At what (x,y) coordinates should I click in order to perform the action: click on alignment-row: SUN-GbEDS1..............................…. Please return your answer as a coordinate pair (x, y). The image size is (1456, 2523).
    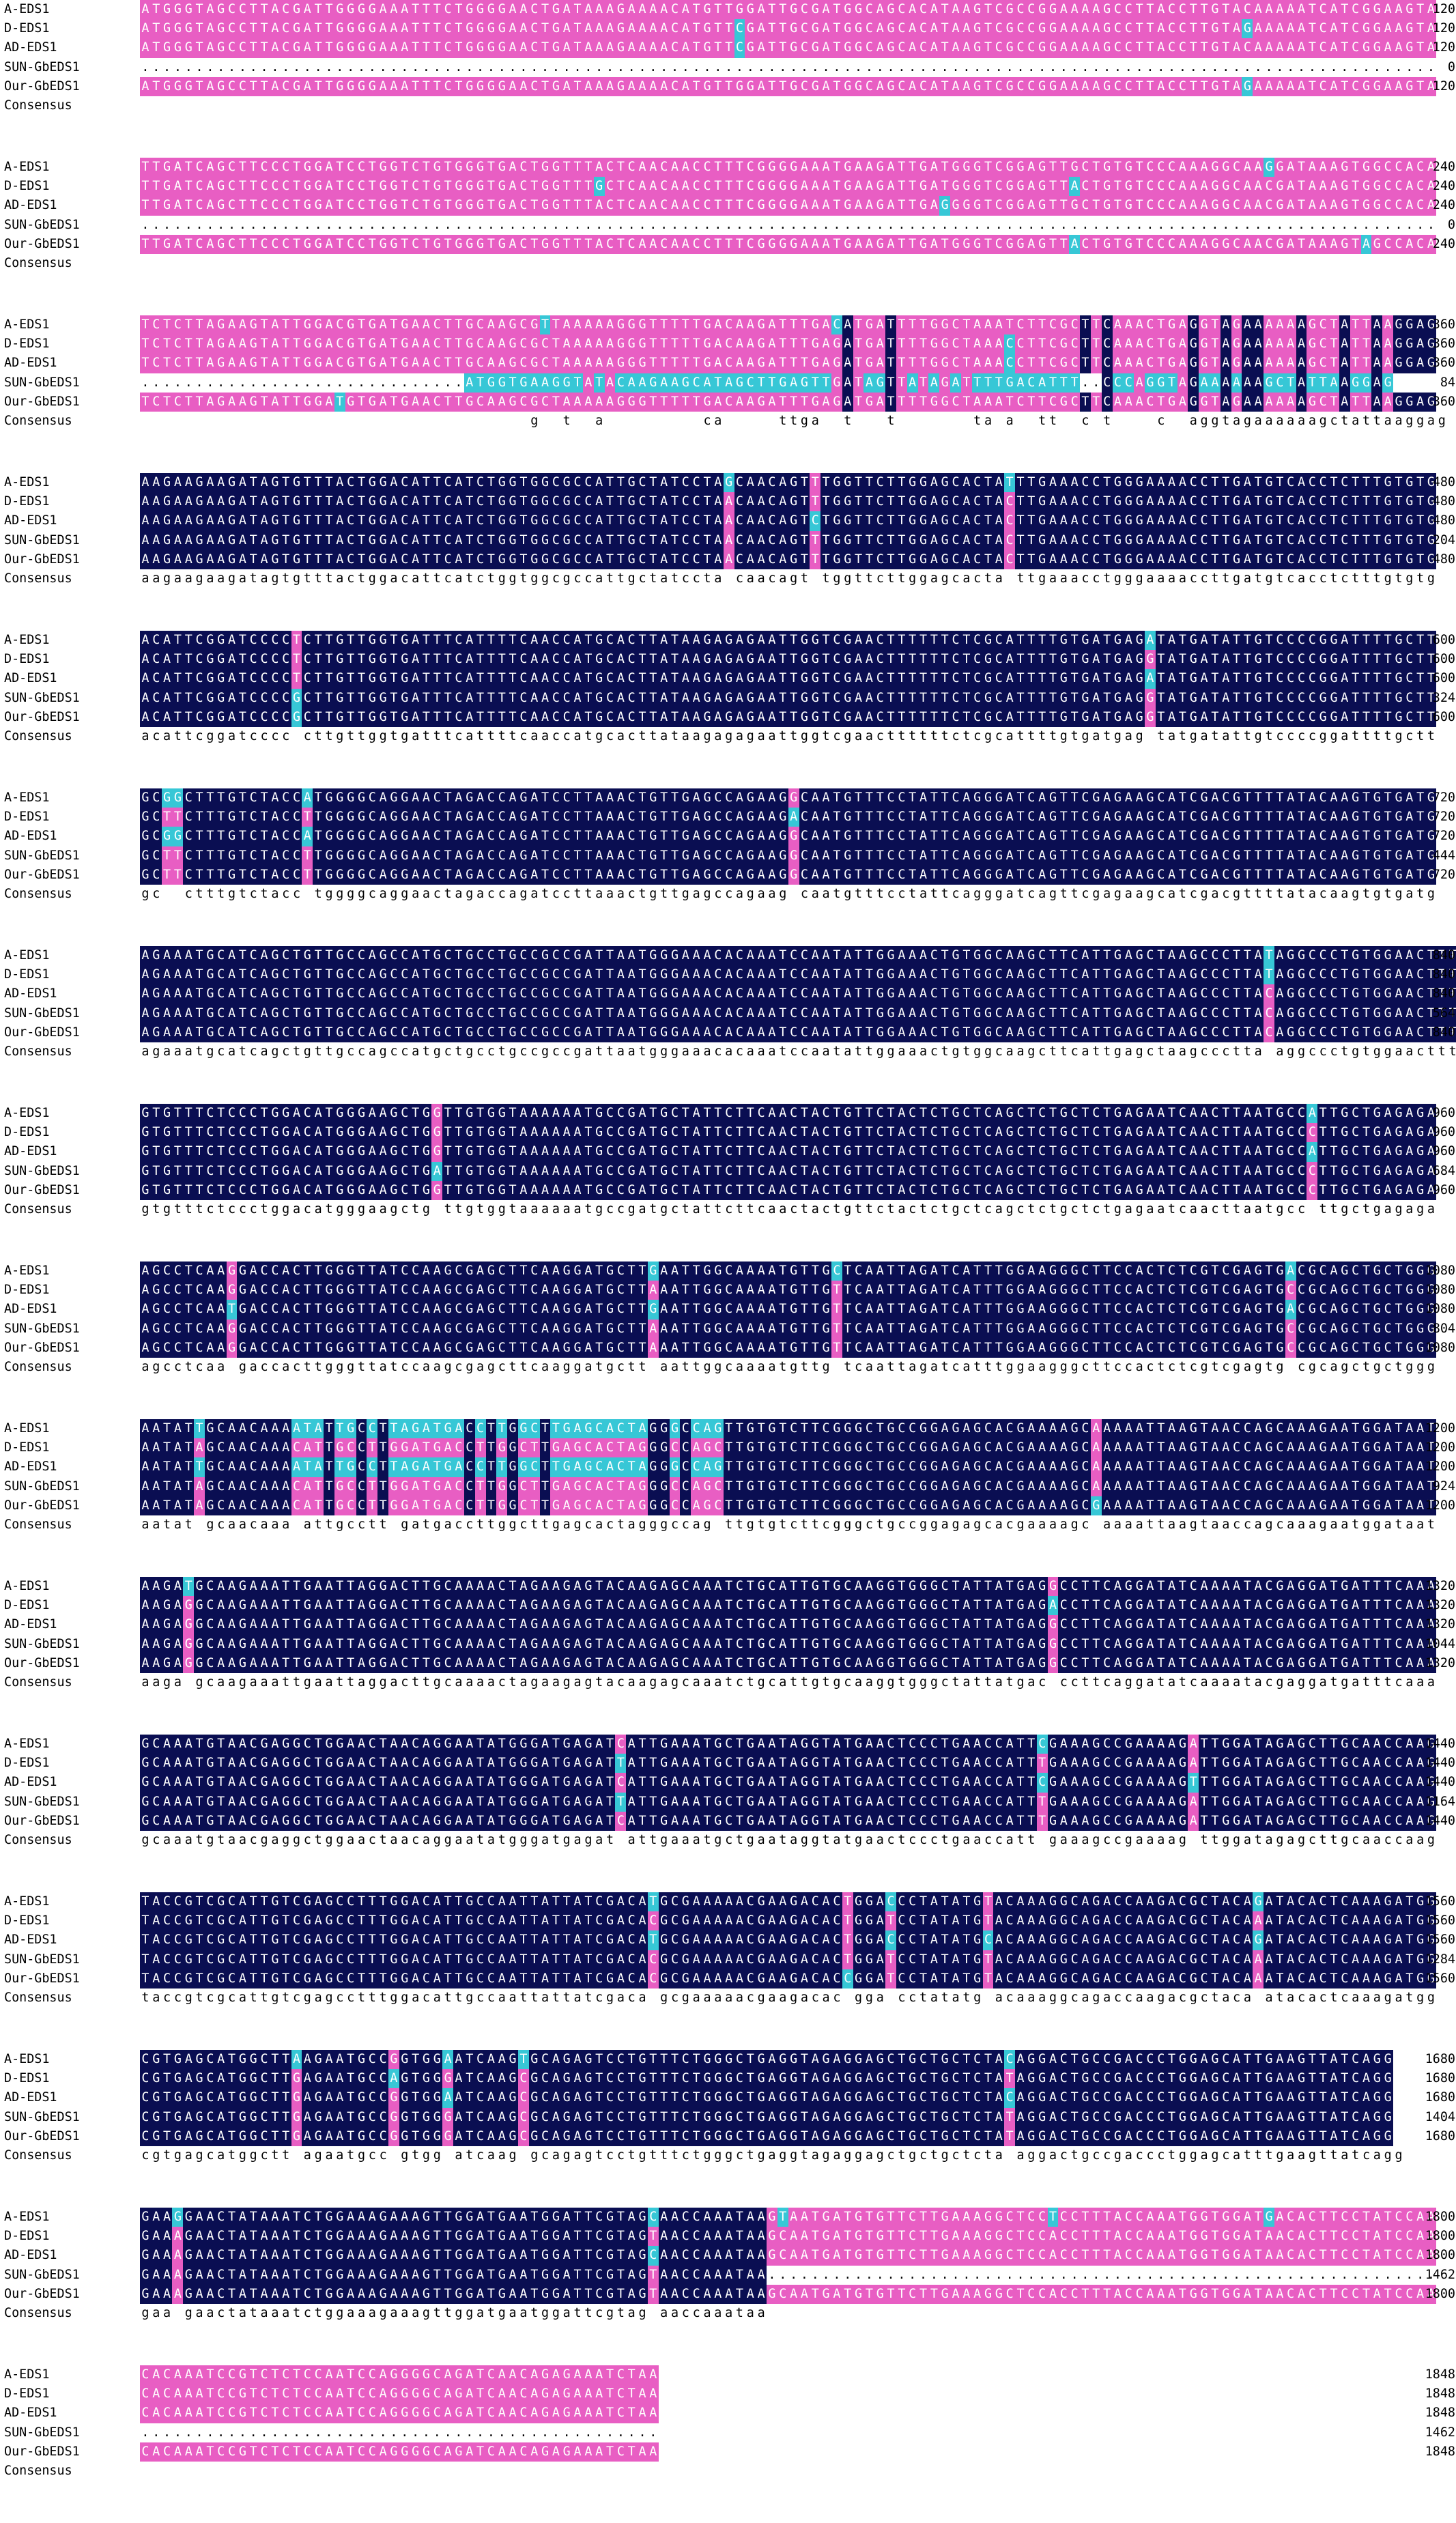
    Looking at the image, I should click on (730, 383).